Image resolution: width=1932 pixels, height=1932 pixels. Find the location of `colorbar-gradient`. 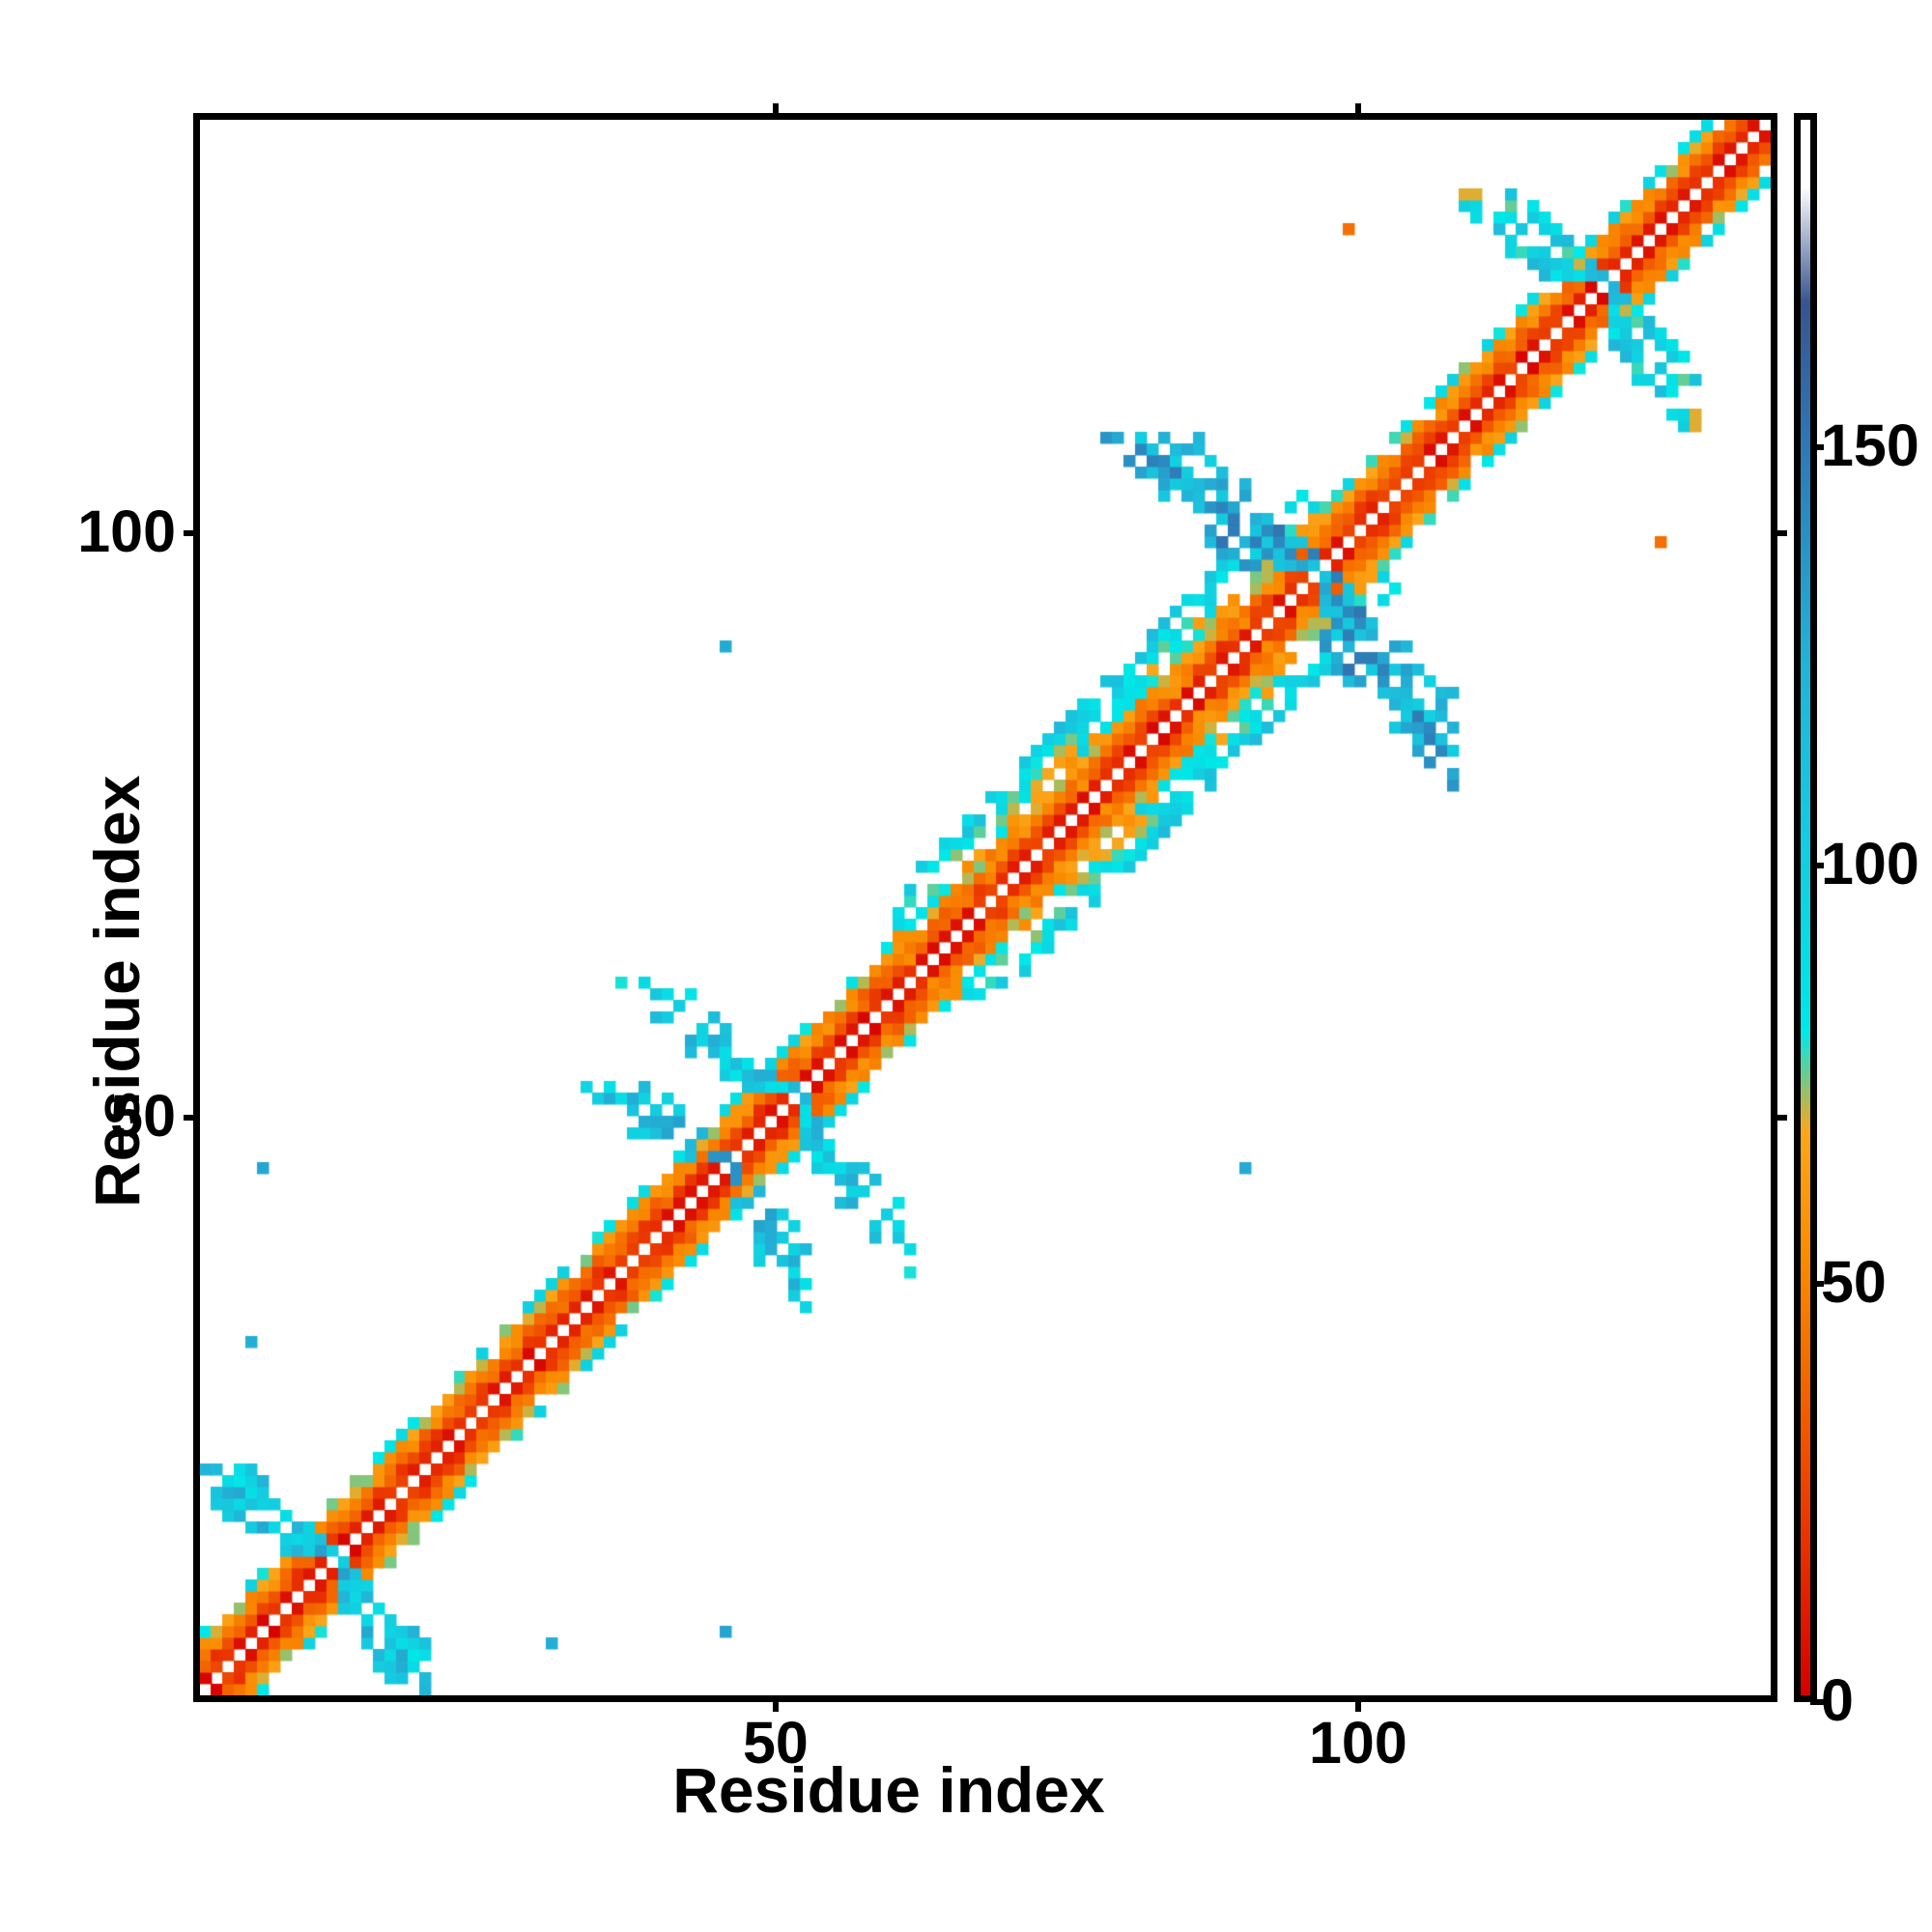

colorbar-gradient is located at coordinates (1805, 907).